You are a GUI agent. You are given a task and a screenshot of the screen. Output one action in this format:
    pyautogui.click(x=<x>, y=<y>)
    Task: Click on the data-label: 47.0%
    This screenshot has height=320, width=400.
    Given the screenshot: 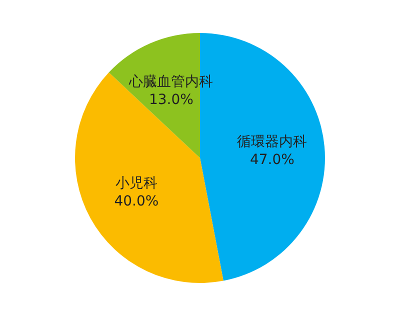 What is the action you would take?
    pyautogui.click(x=272, y=160)
    